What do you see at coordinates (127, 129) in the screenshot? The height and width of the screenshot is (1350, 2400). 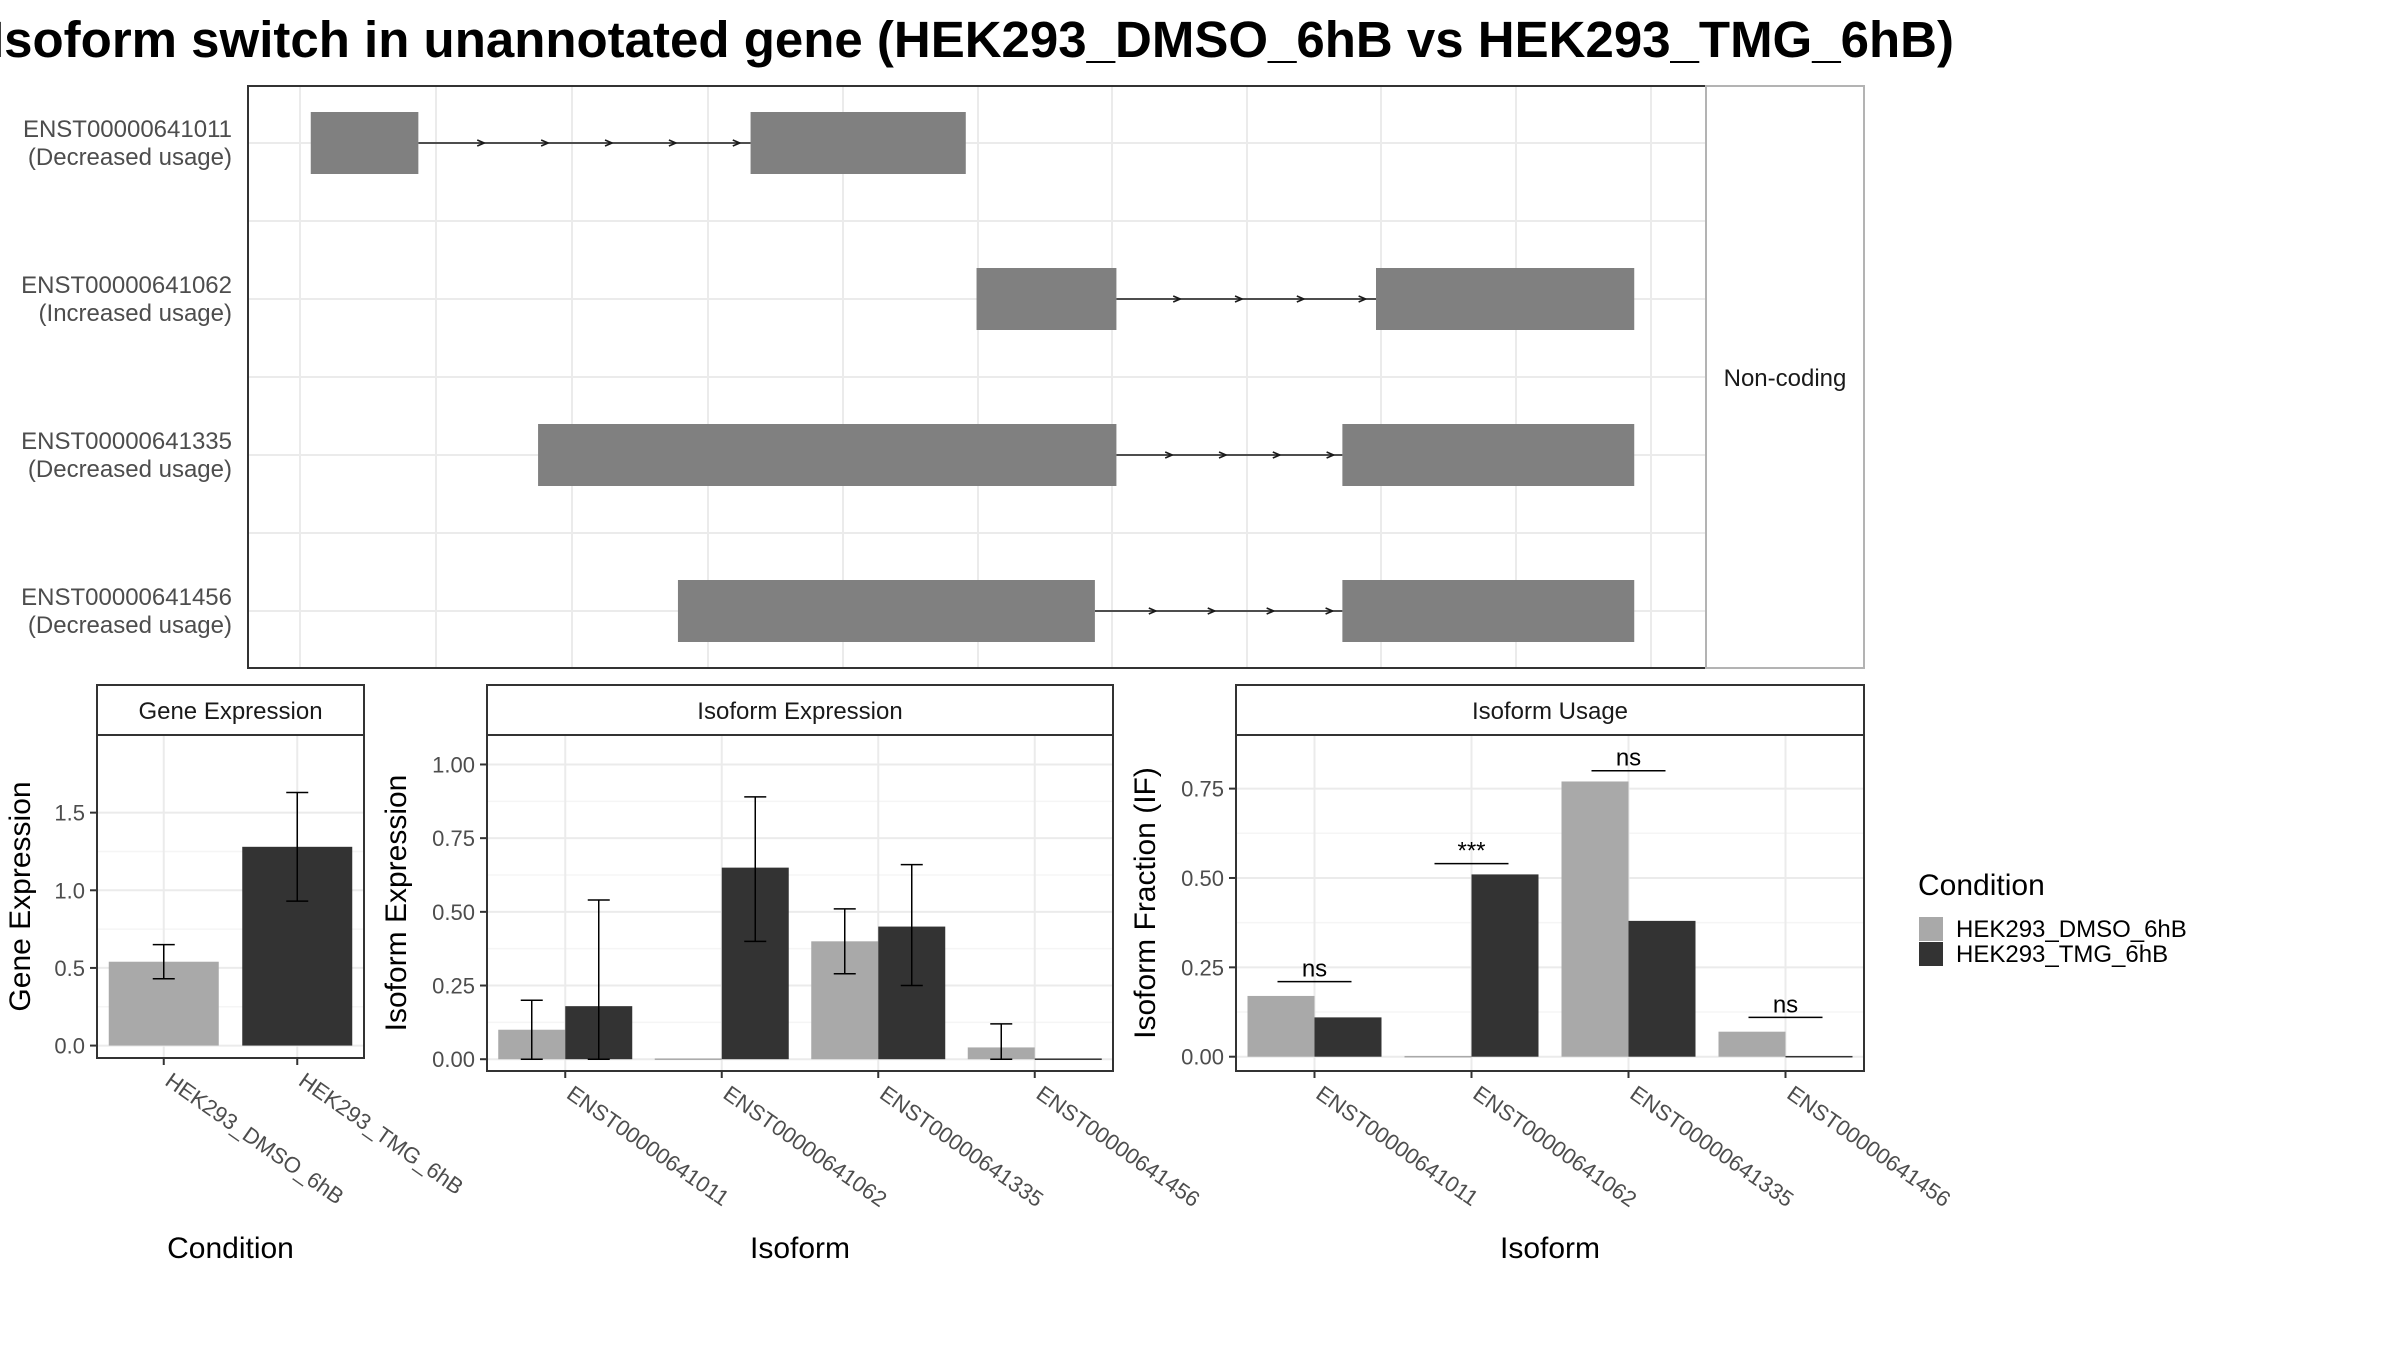 I see `transcript-id-label: ENST00000641011` at bounding box center [127, 129].